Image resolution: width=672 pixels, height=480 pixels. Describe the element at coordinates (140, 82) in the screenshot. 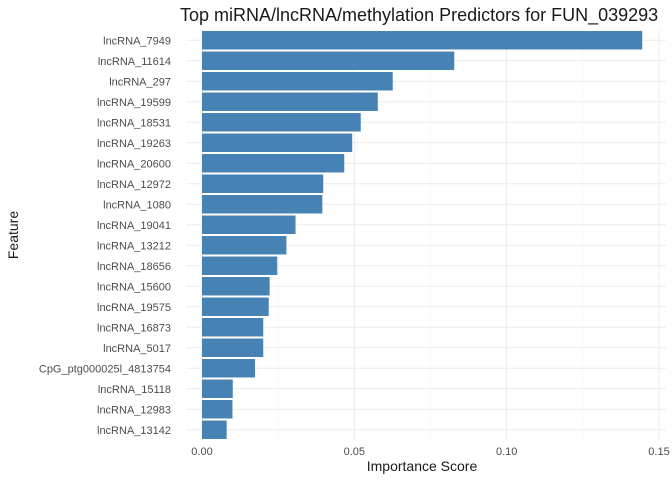

I see `y-tick-label: lncRNA_297` at that location.